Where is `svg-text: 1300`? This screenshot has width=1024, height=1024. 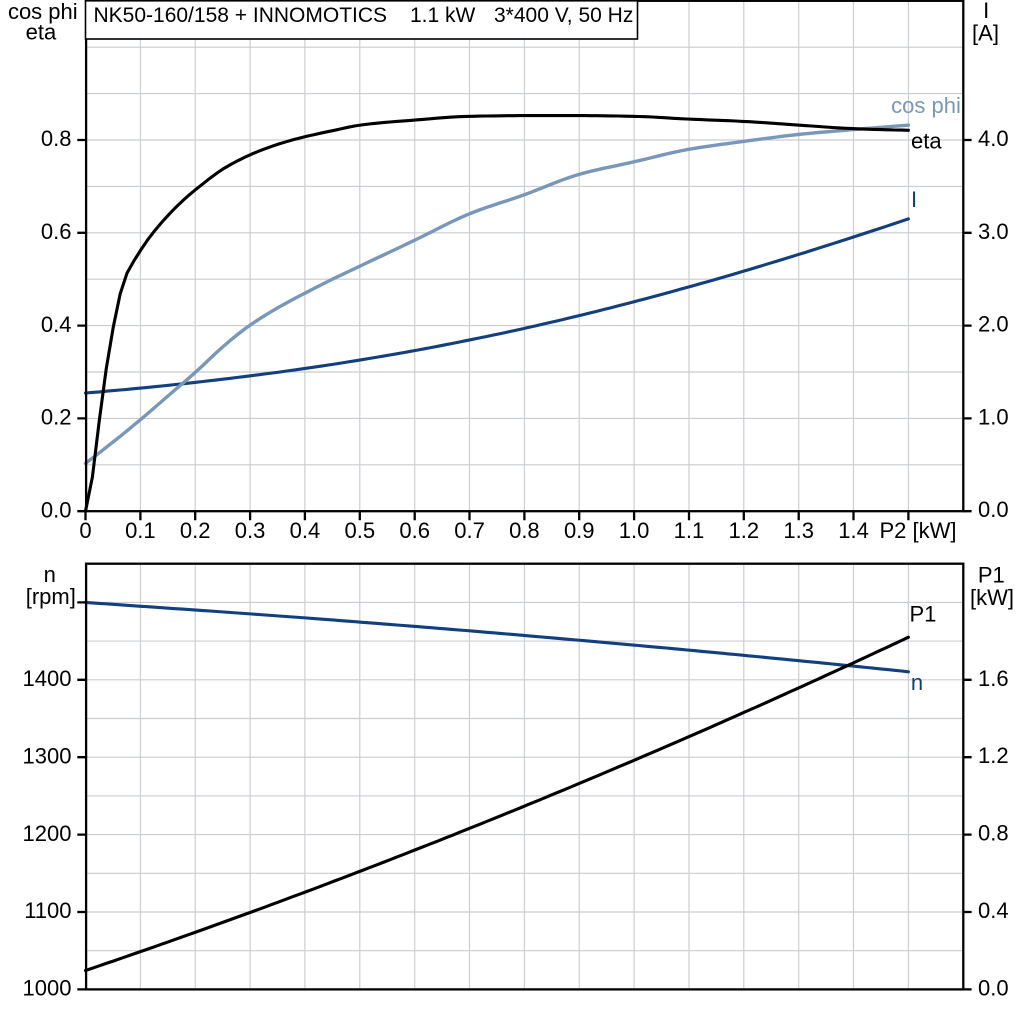
svg-text: 1300 is located at coordinates (47, 755).